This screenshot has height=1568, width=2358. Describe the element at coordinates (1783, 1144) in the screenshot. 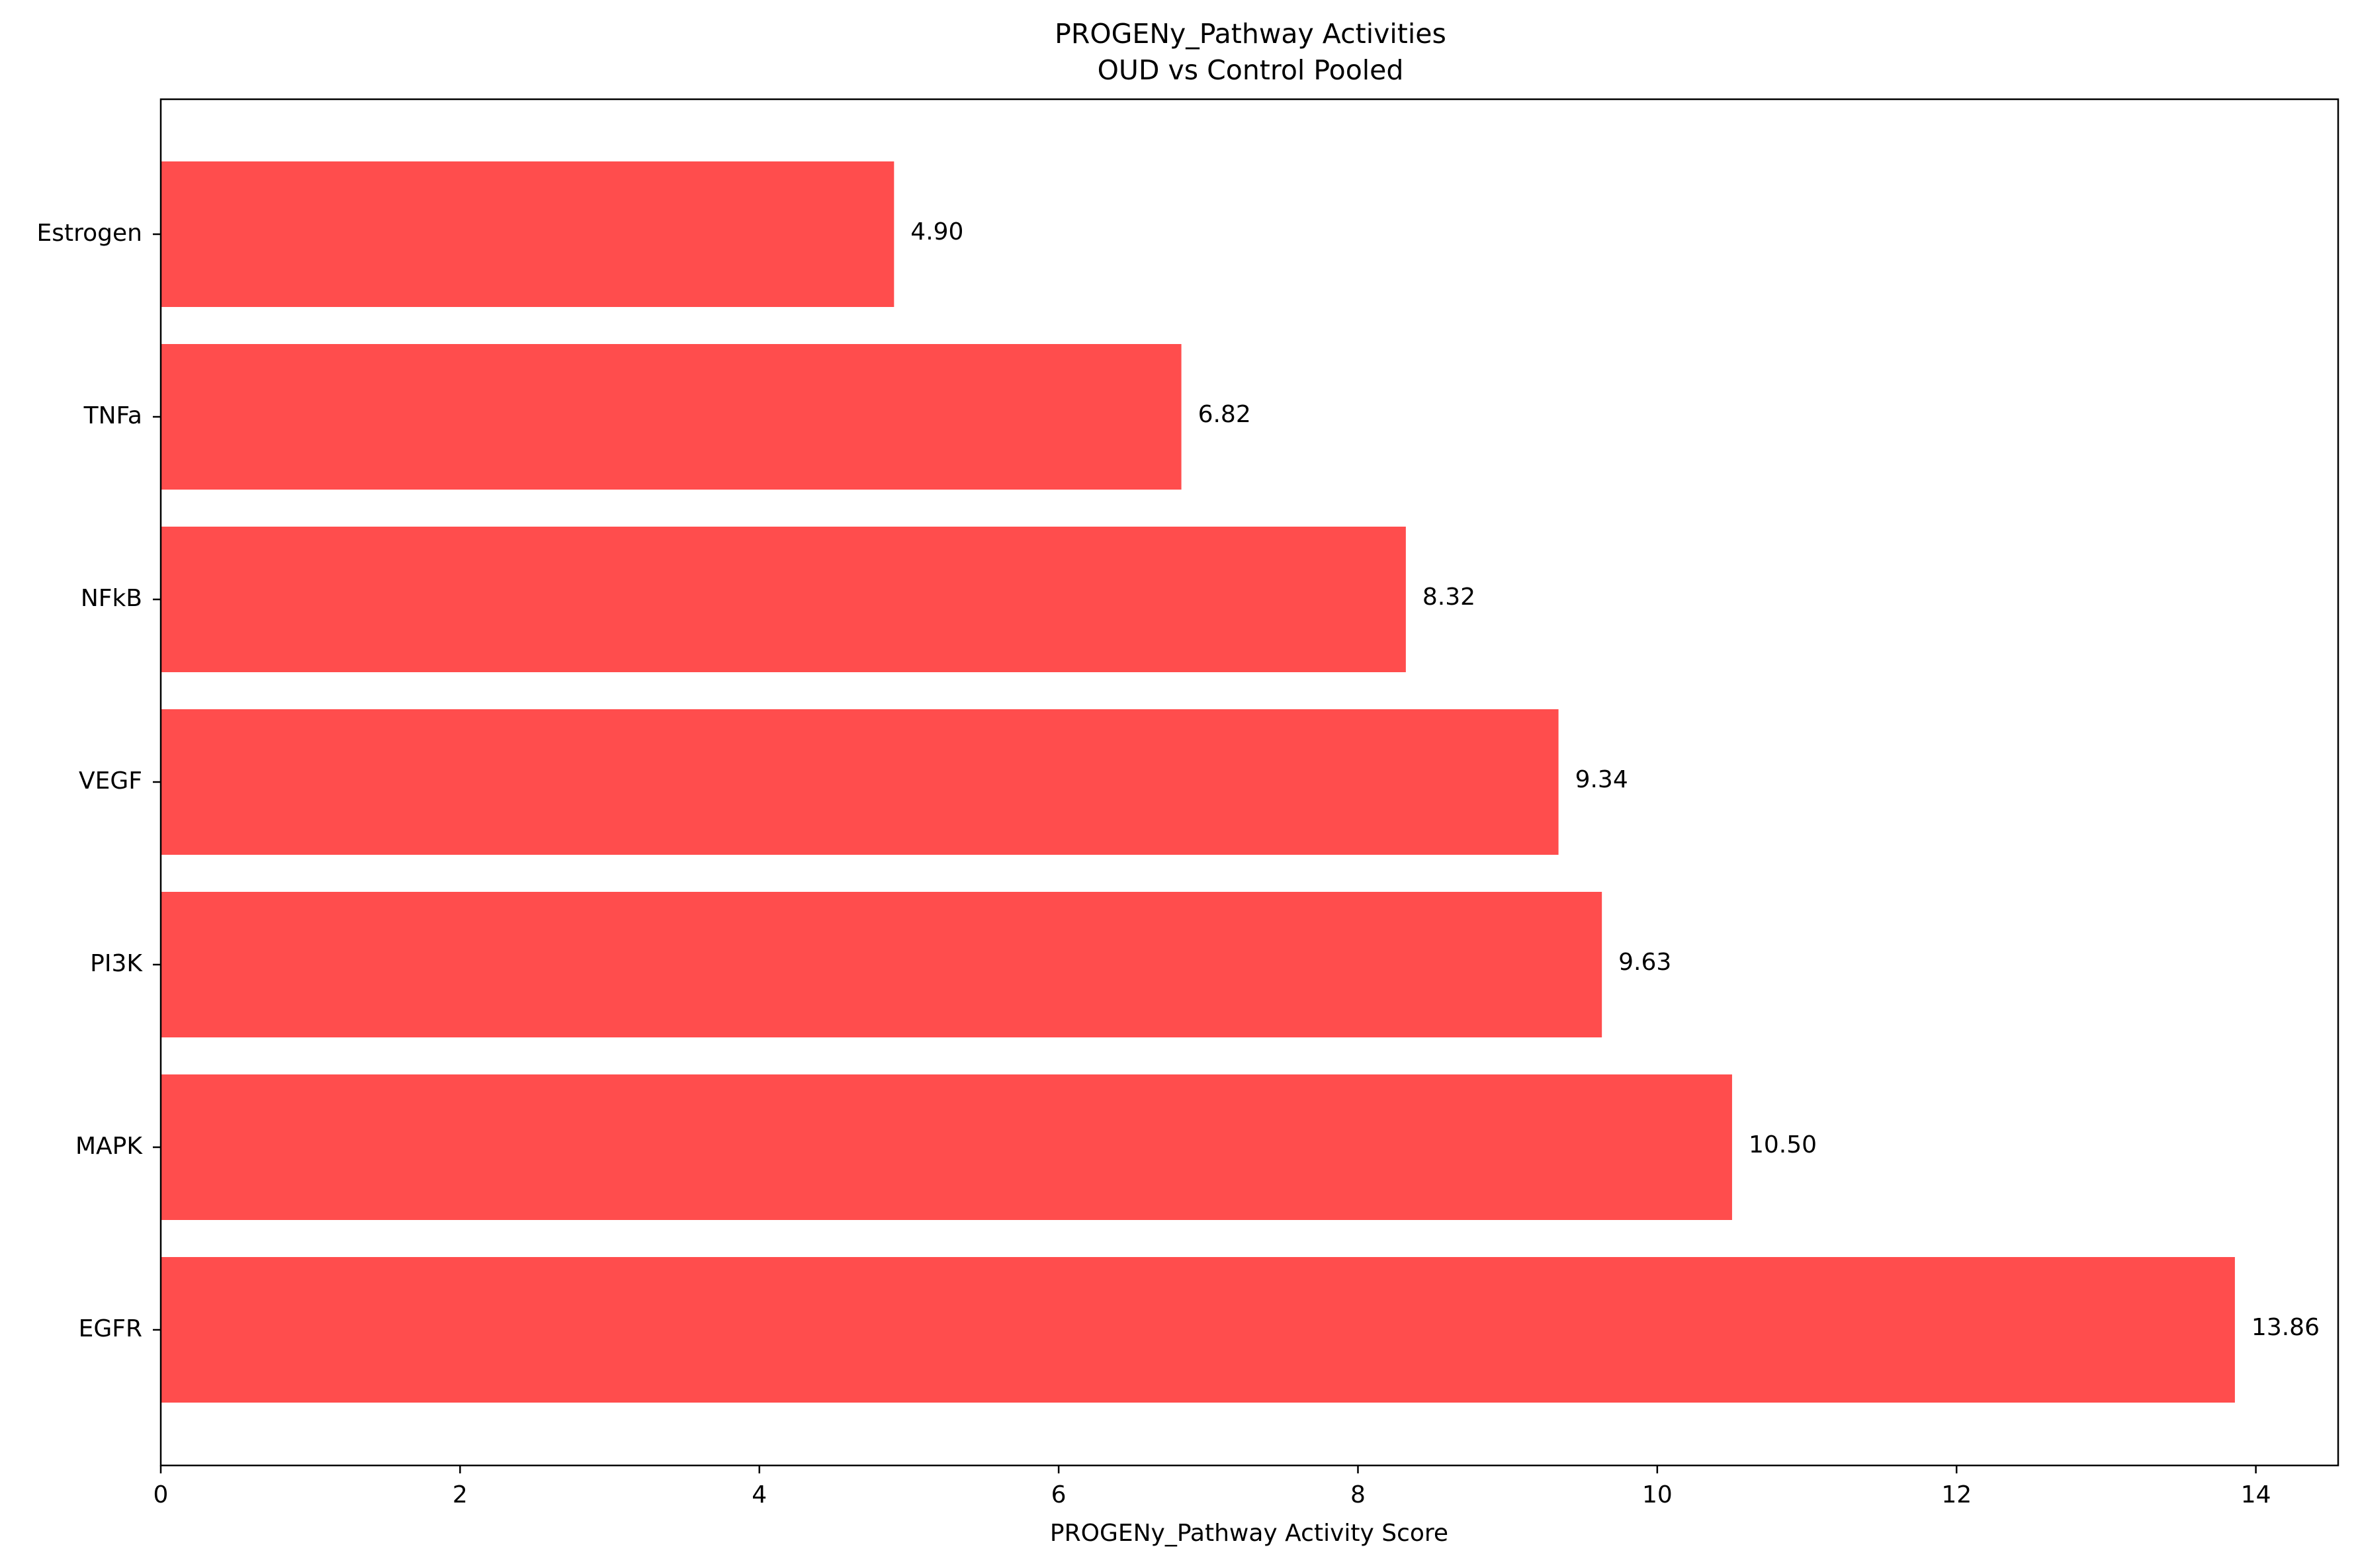

I see `value-label-mapk: 10.50` at that location.